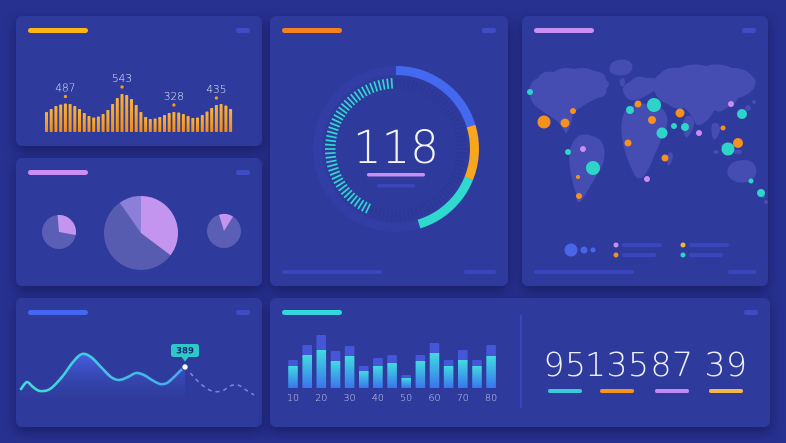  Describe the element at coordinates (185, 367) in the screenshot. I see `data-point-marker` at that location.